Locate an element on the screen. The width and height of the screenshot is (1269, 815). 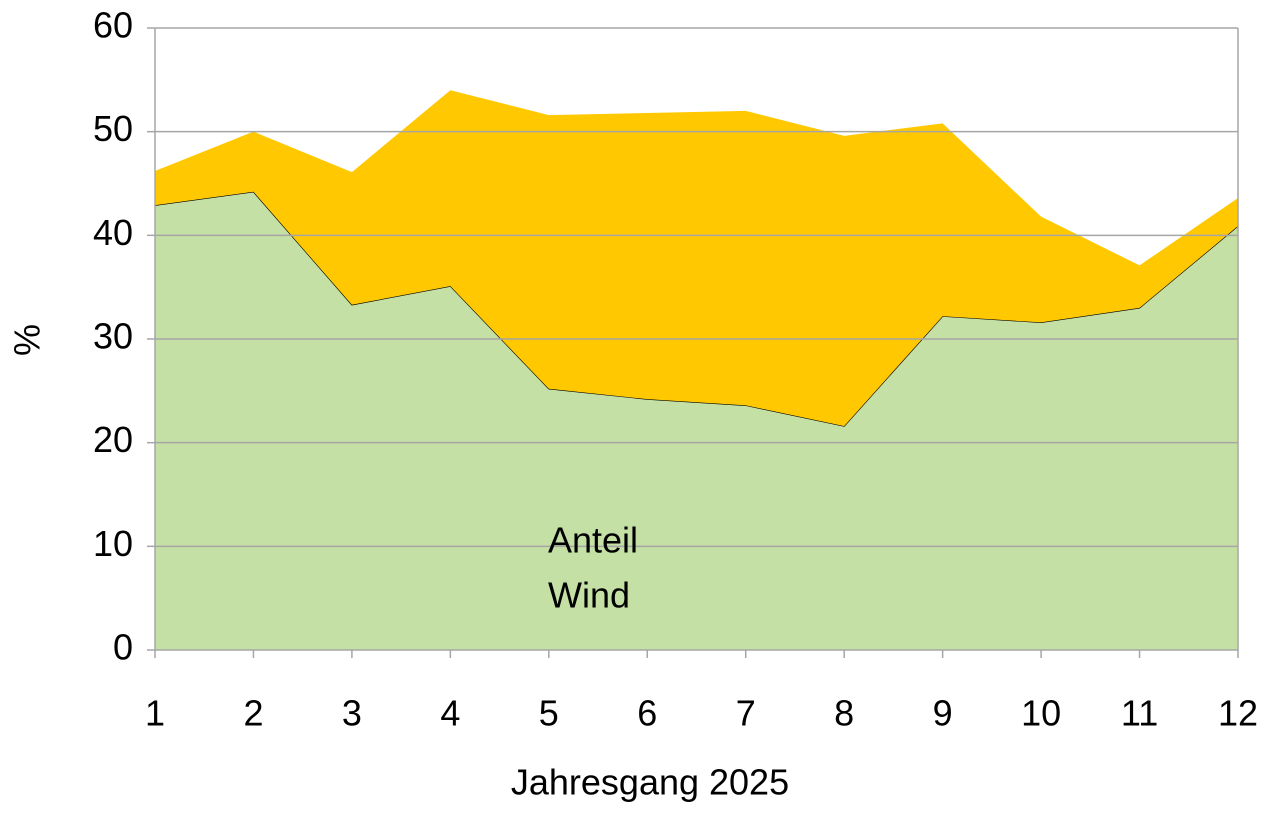
y-tick-label: 30 is located at coordinates (113, 336).